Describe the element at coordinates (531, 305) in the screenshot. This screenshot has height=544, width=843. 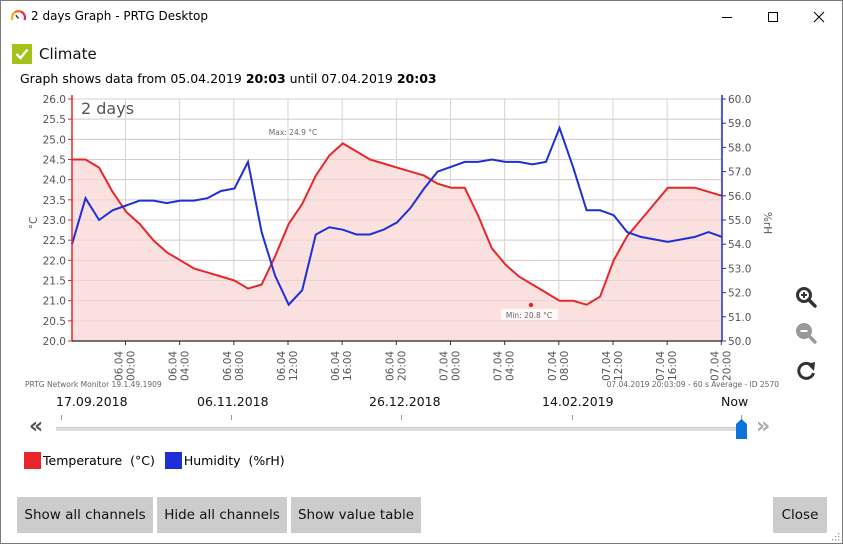
I see `min-marker` at that location.